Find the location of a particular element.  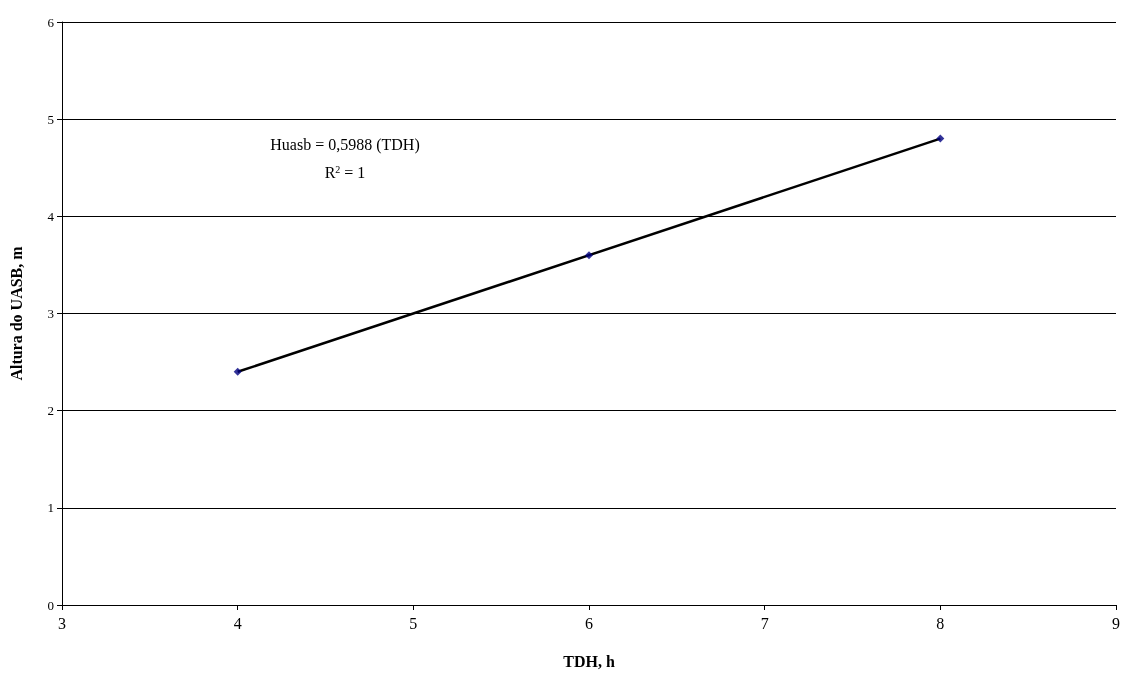

x-tick-label: 8 is located at coordinates (940, 623).